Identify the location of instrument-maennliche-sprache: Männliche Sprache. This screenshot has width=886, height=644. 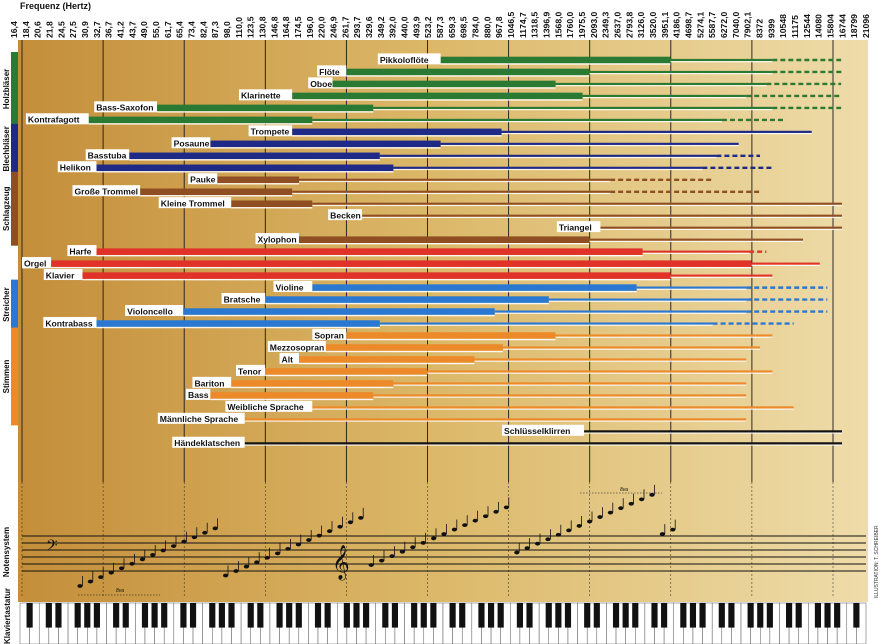
(452, 418).